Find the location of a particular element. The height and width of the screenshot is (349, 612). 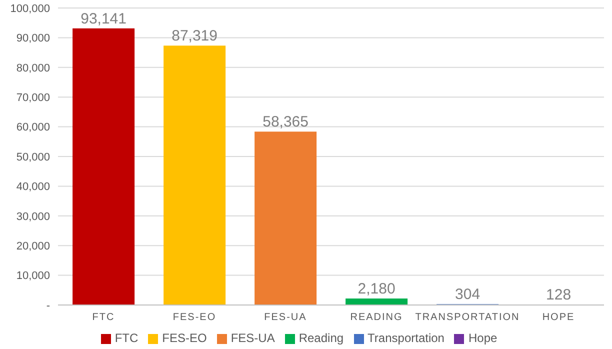

data-label: 2,180 is located at coordinates (377, 289).